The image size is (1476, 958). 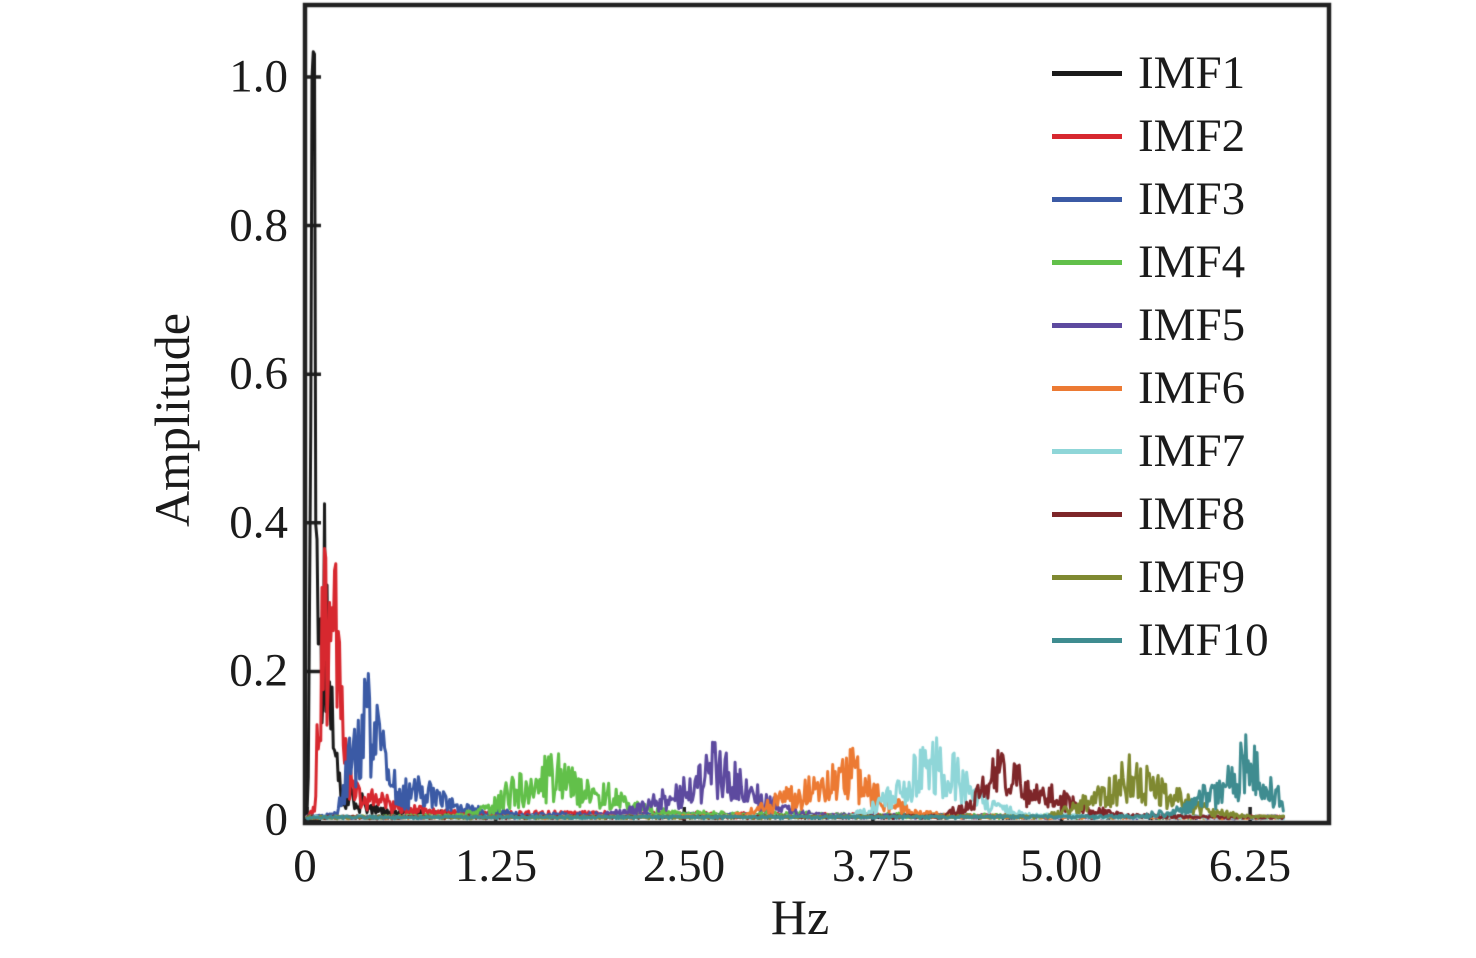 I want to click on ytick-label-0.2: 0.2, so click(x=258, y=670).